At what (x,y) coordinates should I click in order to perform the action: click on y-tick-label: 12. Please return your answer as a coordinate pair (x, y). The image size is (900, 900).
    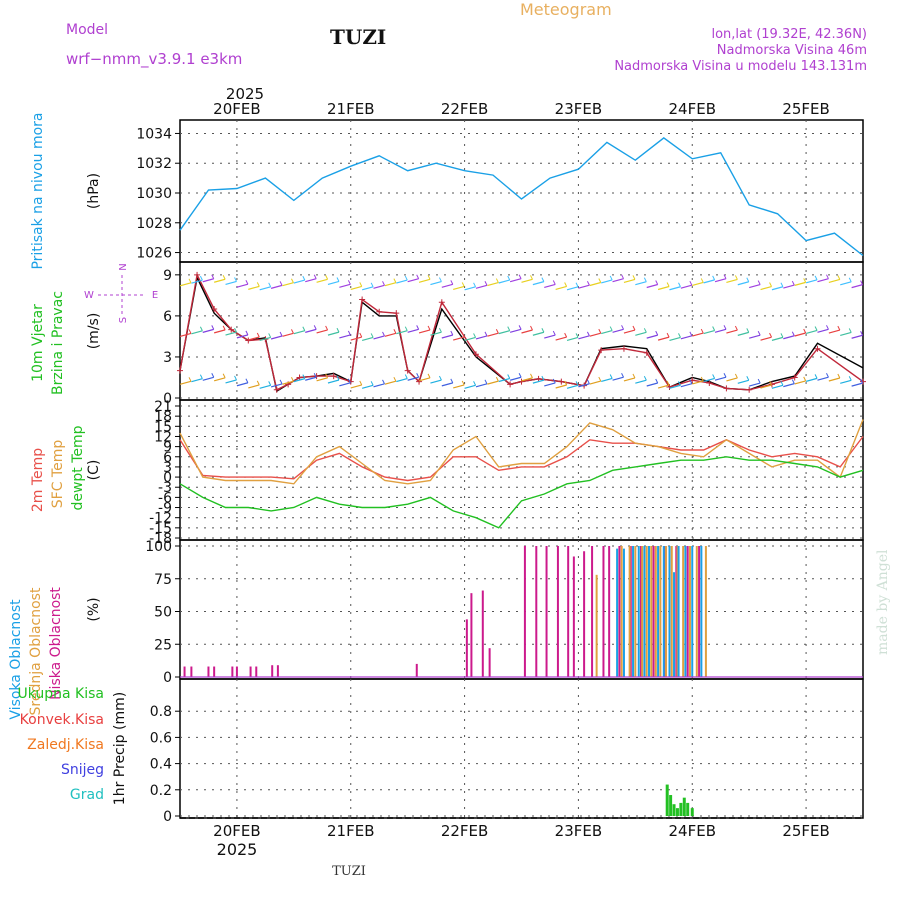
    Looking at the image, I should click on (163, 437).